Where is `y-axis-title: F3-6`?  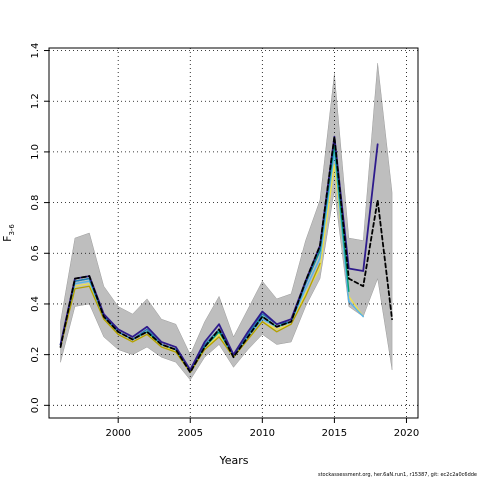
y-axis-title: F3-6 is located at coordinates (8, 233).